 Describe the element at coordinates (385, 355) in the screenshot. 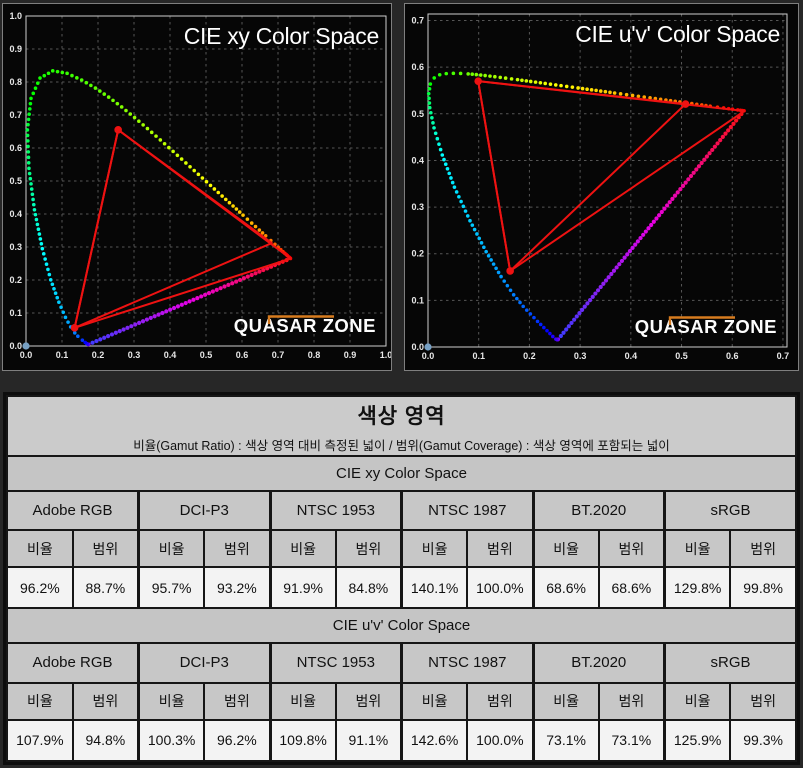

I see `svg-text: 1.0` at that location.